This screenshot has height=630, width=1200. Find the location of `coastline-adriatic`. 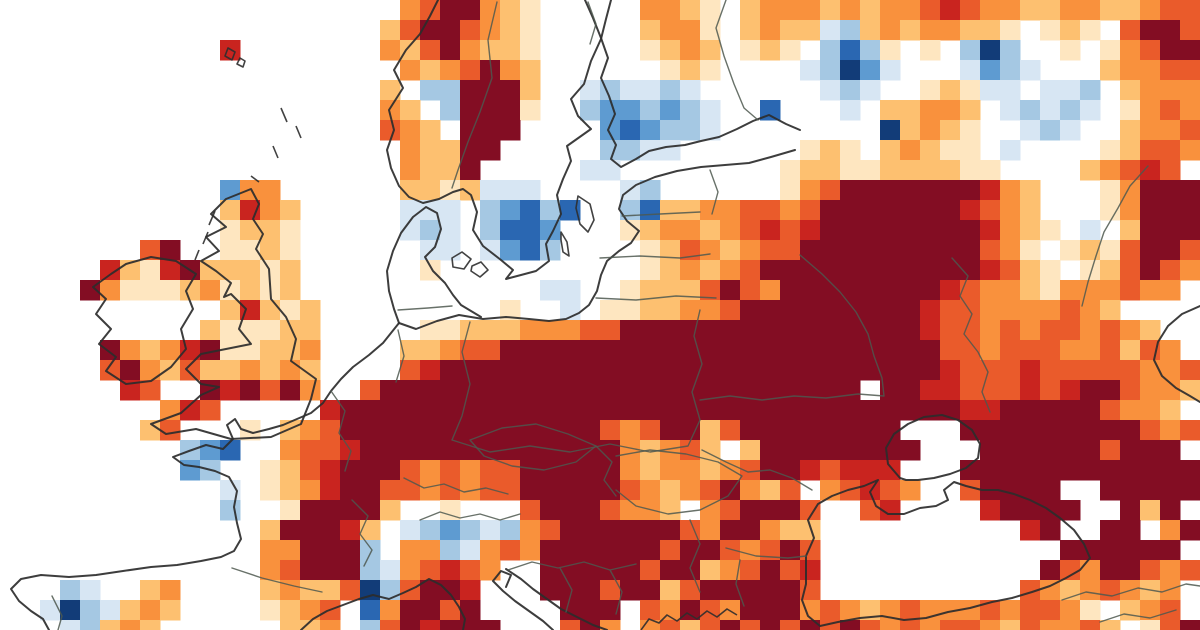

coastline-adriatic is located at coordinates (550, 599).